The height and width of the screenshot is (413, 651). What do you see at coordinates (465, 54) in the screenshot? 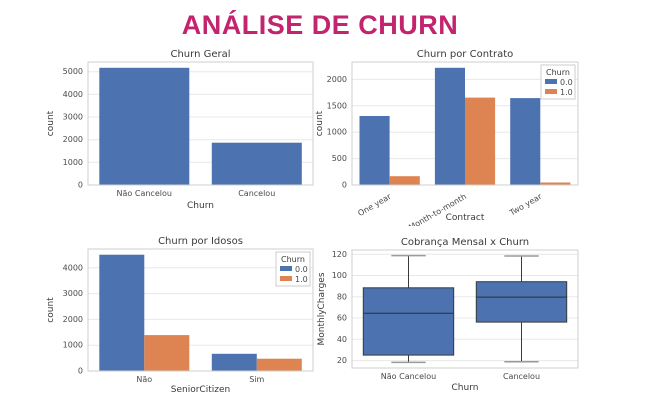
I see `chart-title: Churn por Contrato` at bounding box center [465, 54].